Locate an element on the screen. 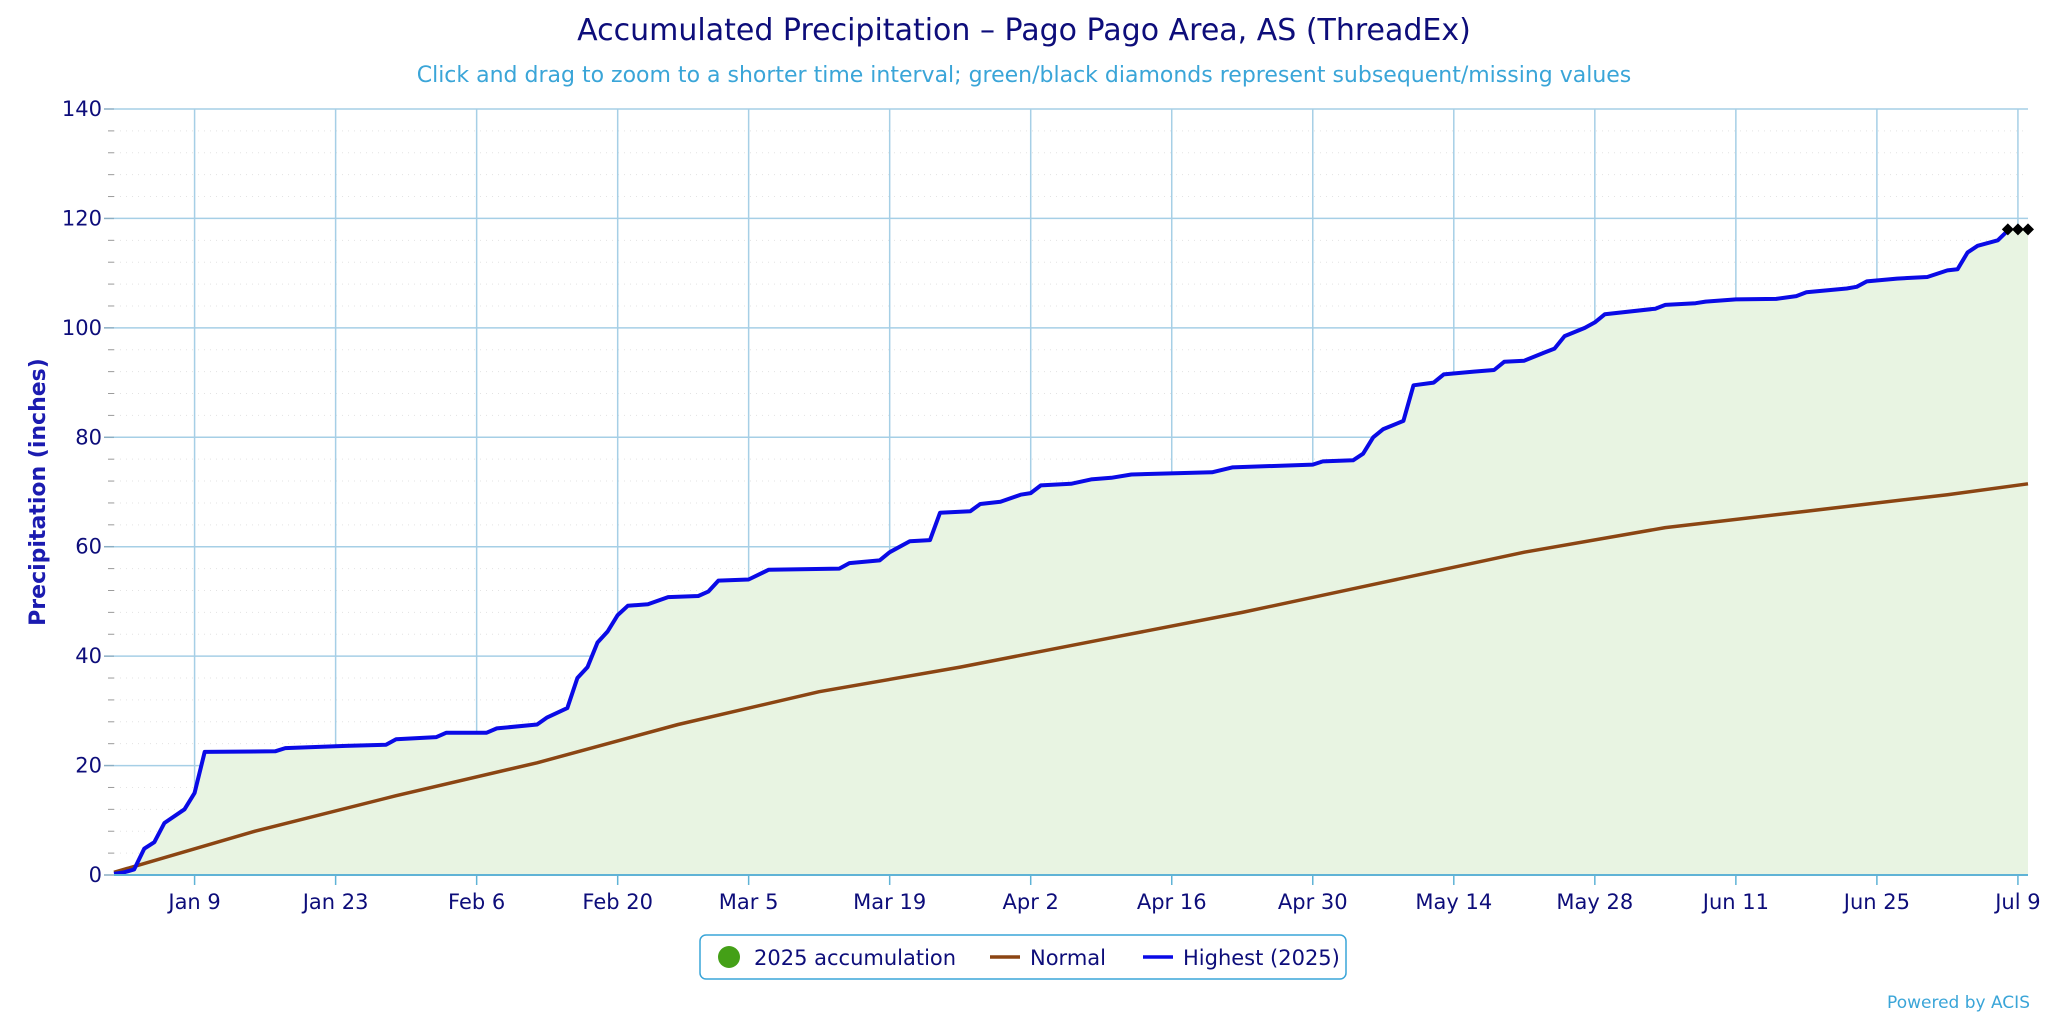  x-tick-label: Mar 19 is located at coordinates (889, 902).